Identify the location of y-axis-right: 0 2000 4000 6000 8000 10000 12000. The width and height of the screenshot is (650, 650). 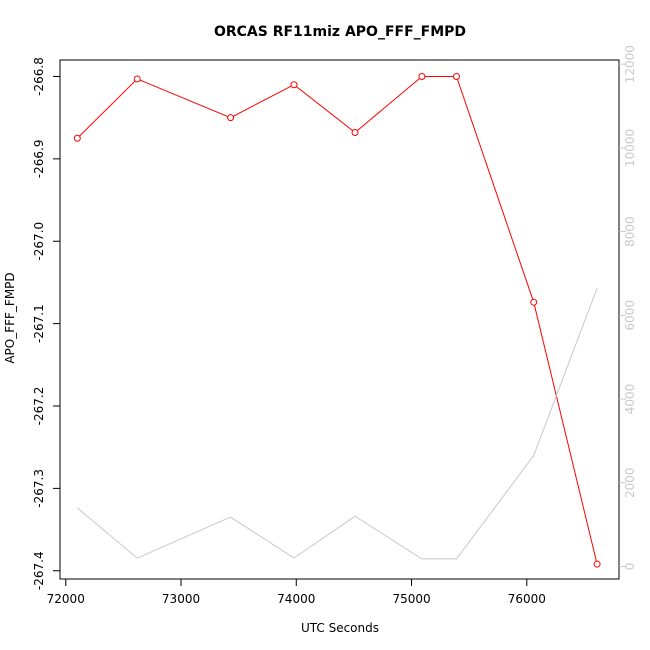
(628, 307).